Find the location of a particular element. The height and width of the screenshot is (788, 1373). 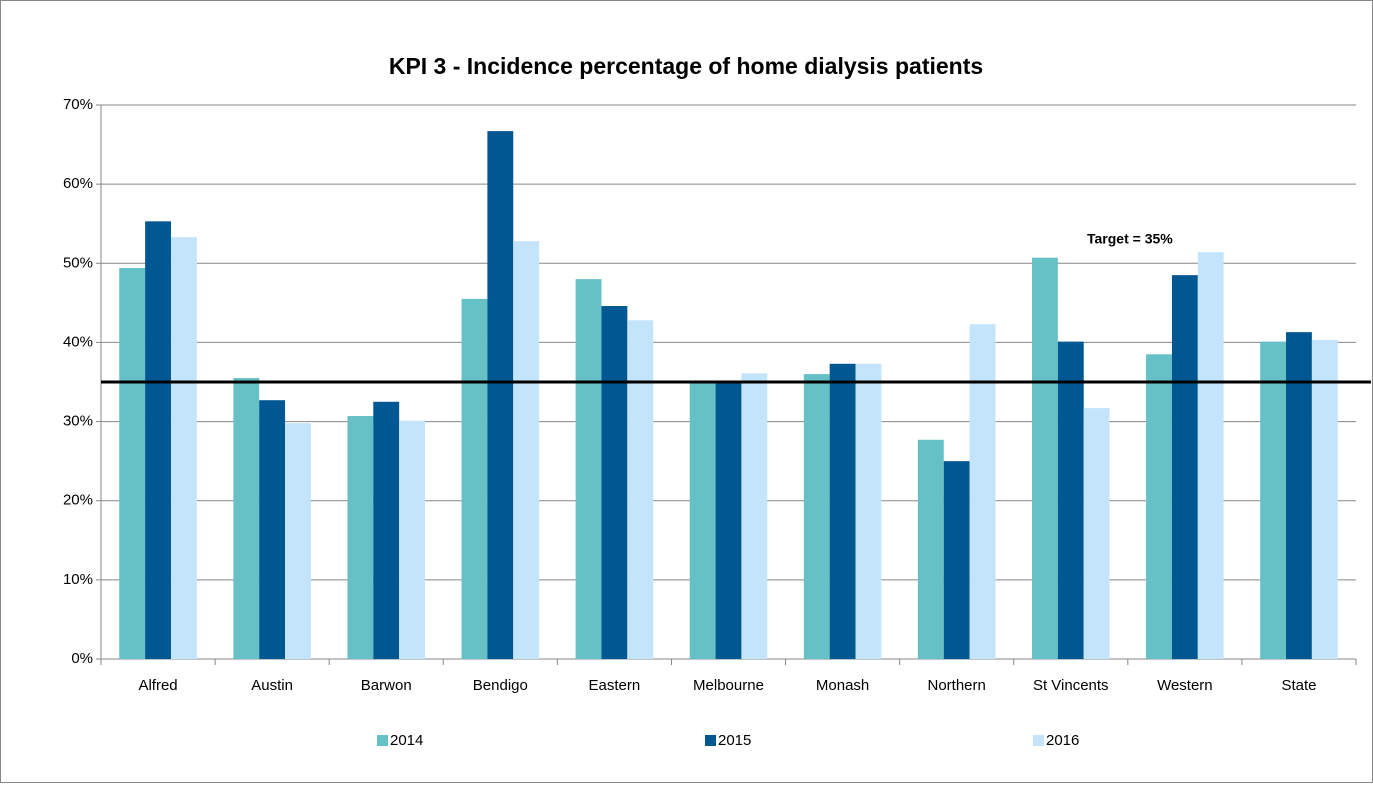

x-tick-label: Melbourne is located at coordinates (728, 685).